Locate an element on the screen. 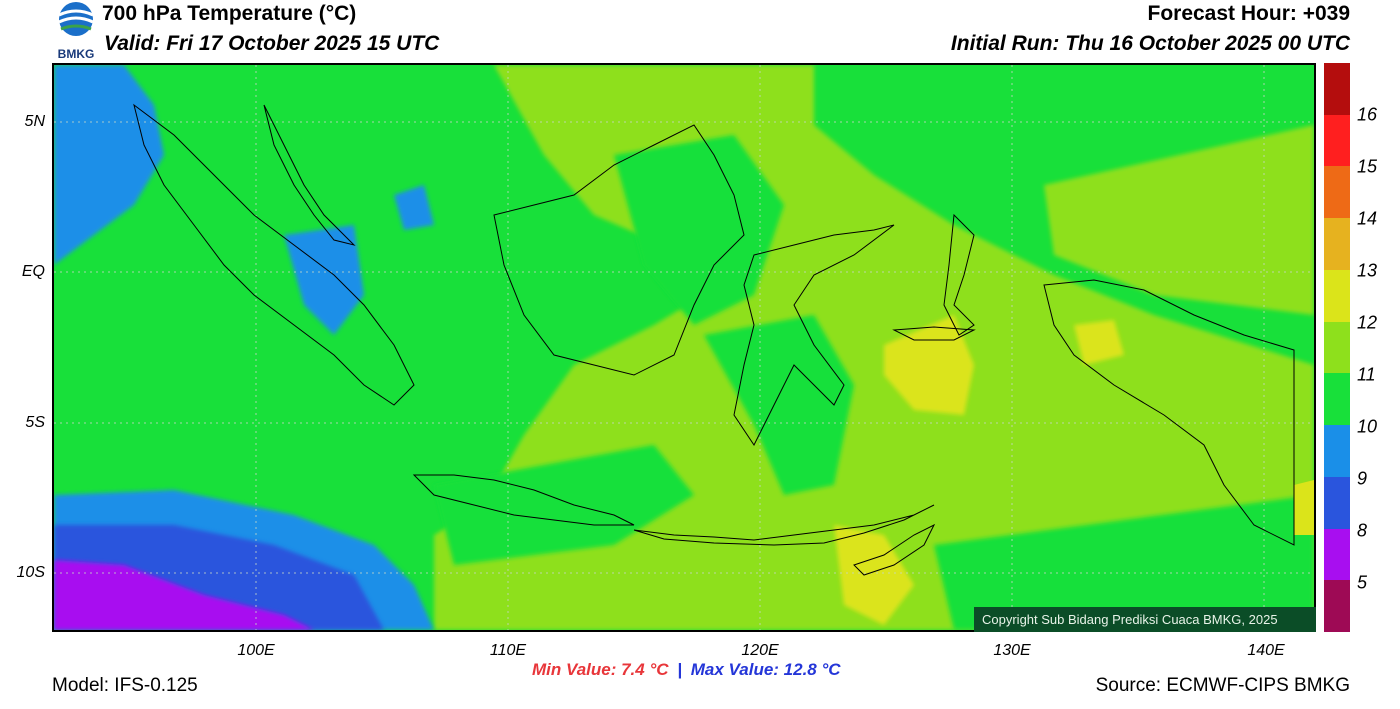 Image resolution: width=1400 pixels, height=709 pixels. logo-text: BMKG is located at coordinates (76, 53).